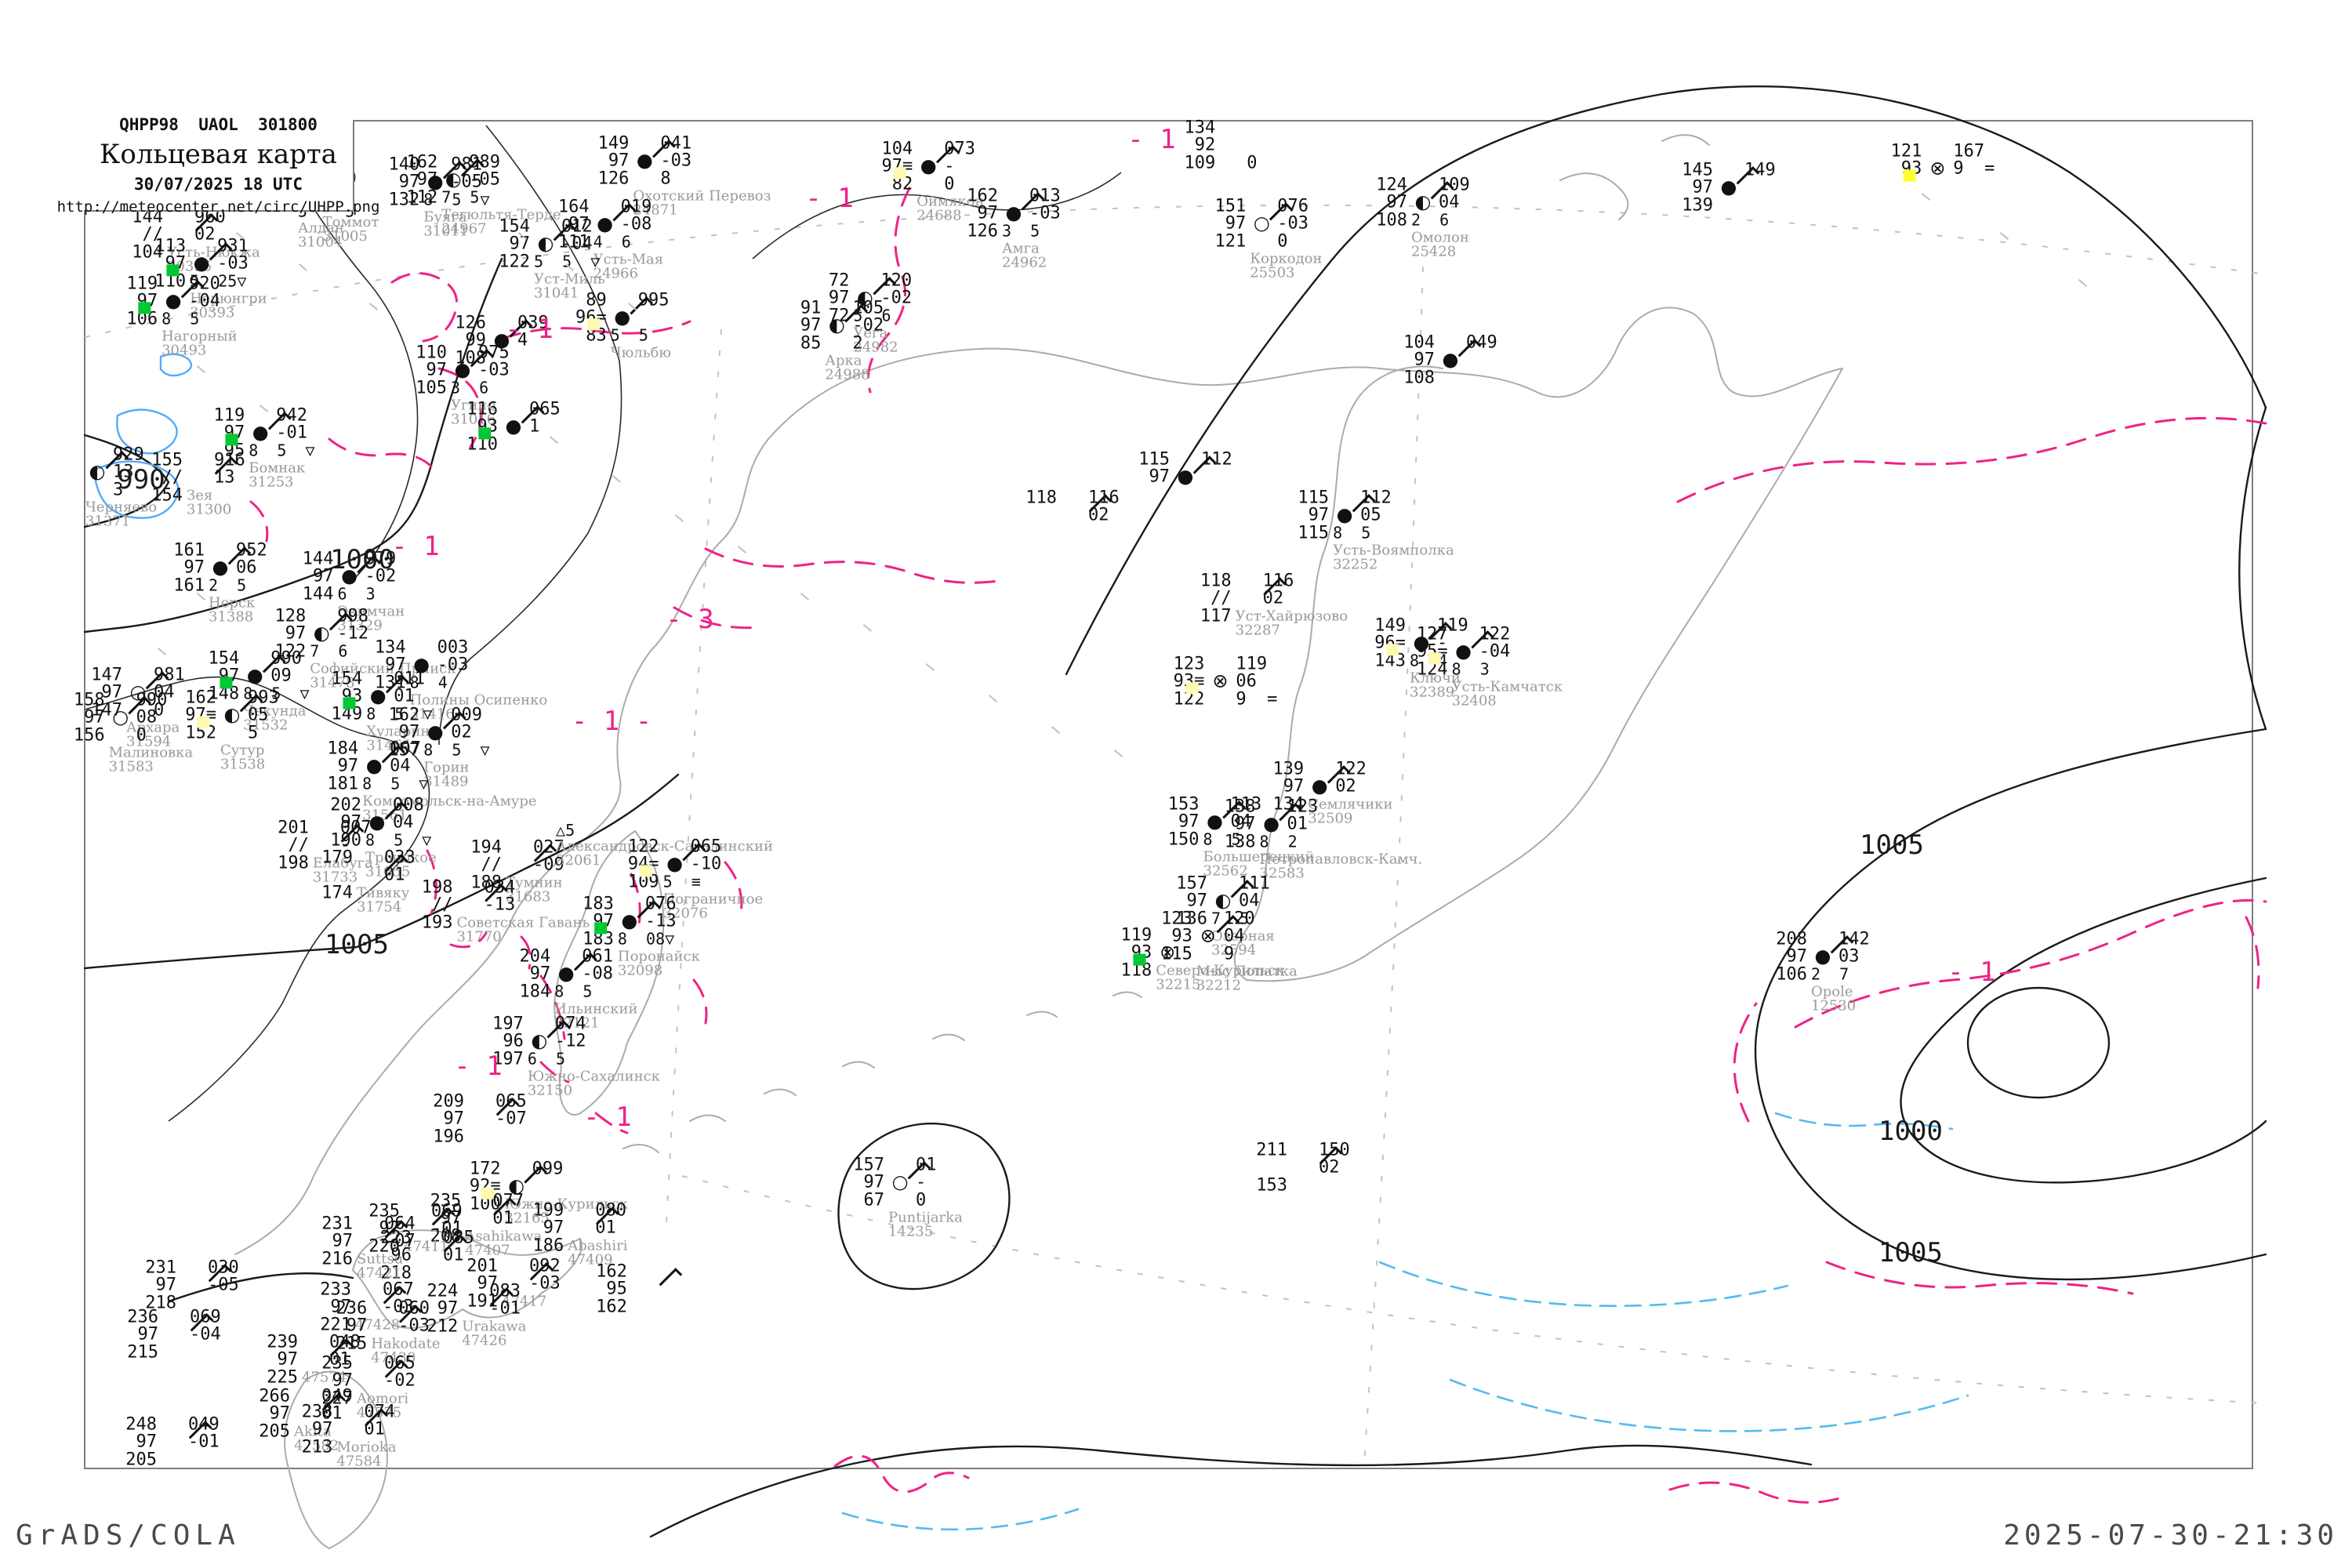  What do you see at coordinates (281, 676) in the screenshot?
I see `station-tendency: 09` at bounding box center [281, 676].